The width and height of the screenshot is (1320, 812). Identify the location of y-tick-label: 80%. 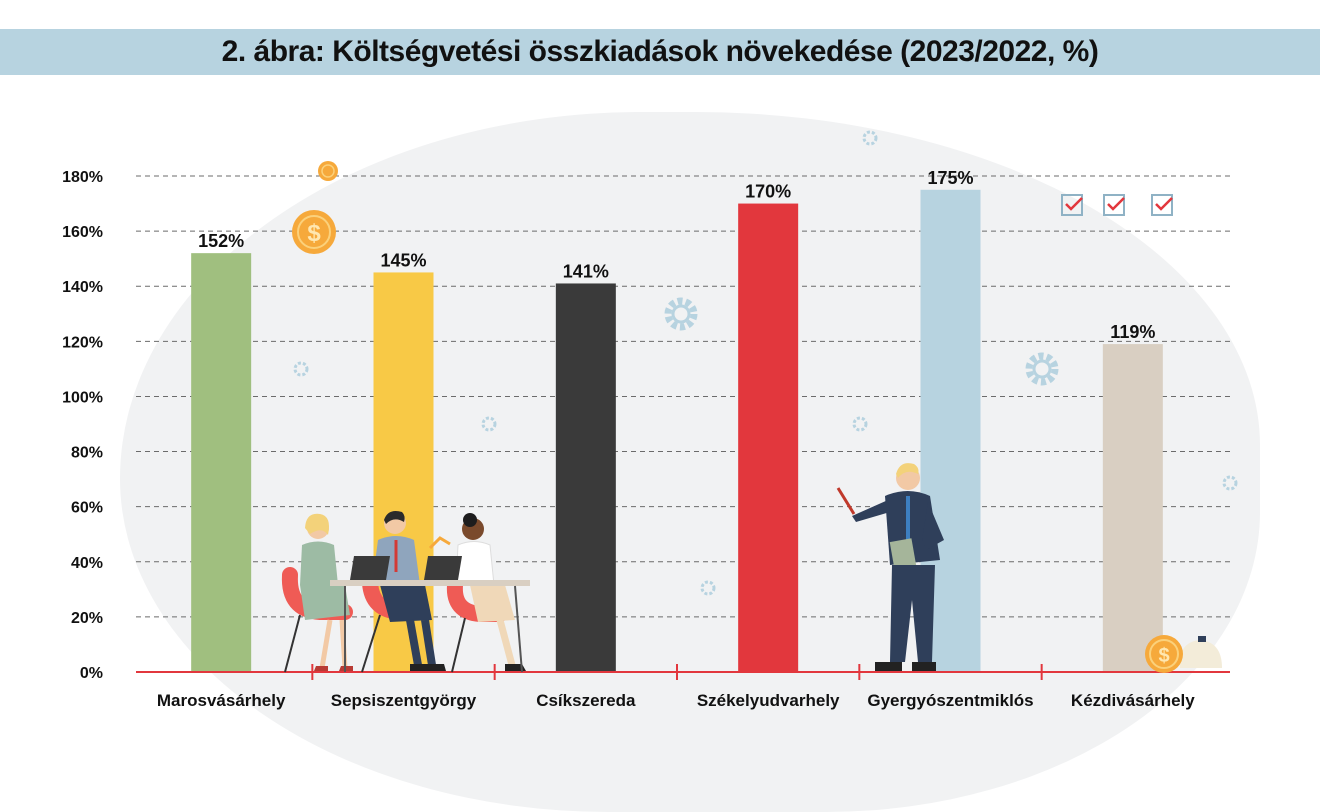
(87, 453).